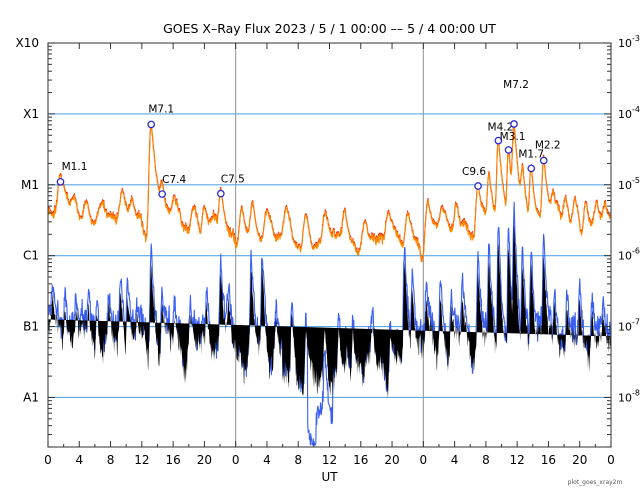 This screenshot has width=640, height=500. What do you see at coordinates (501, 128) in the screenshot?
I see `flare-label-m4.2: M4.2` at bounding box center [501, 128].